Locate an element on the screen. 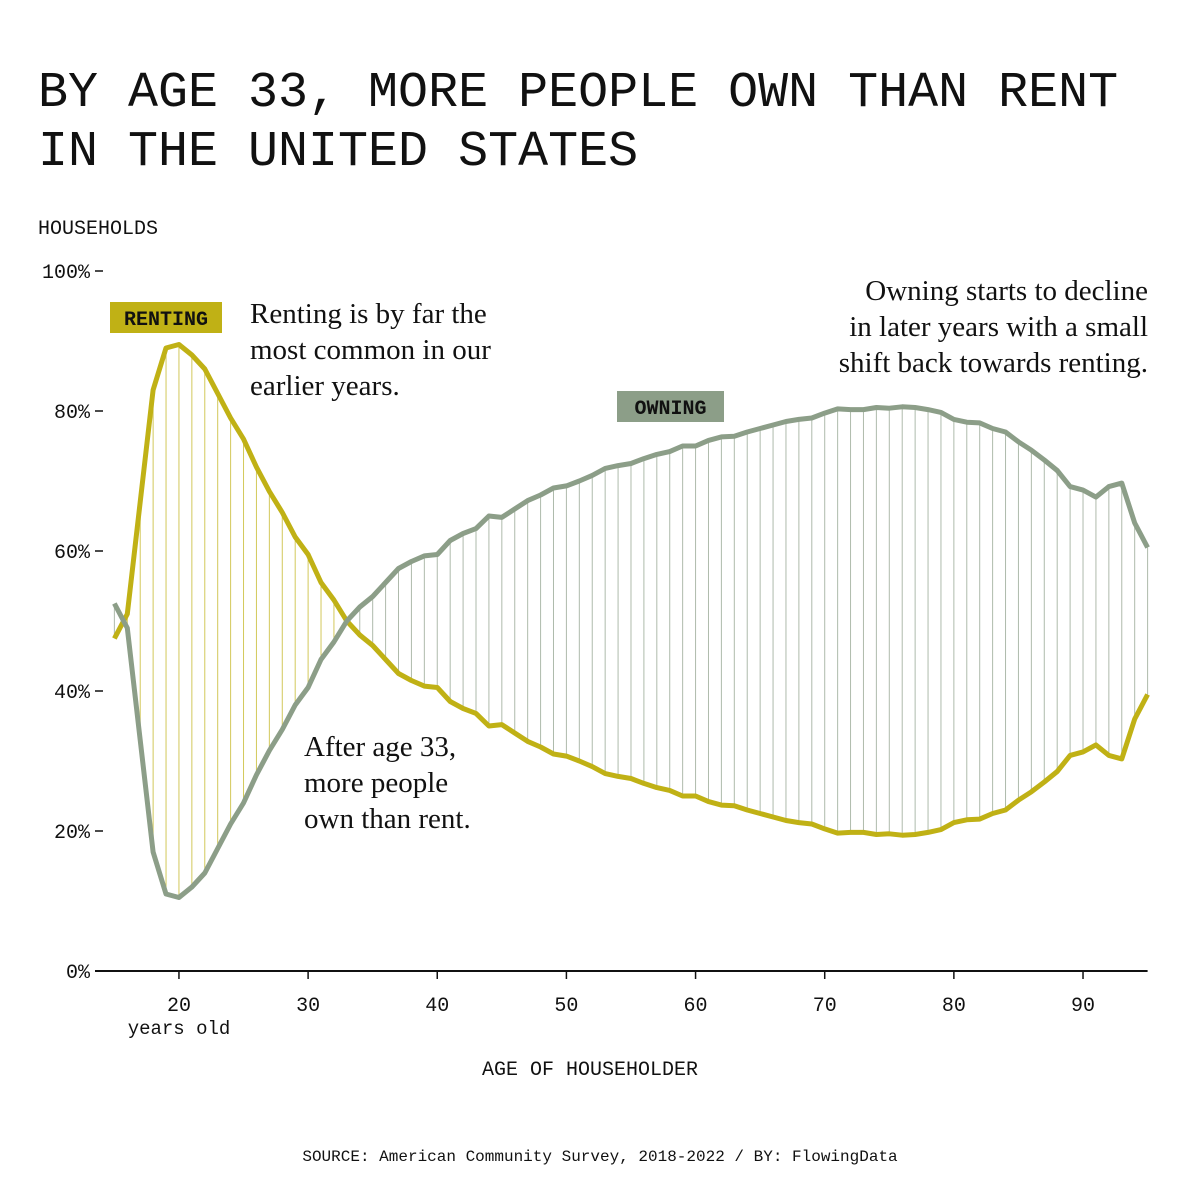 Image resolution: width=1200 pixels, height=1200 pixels. annotation: shift back towards renting. is located at coordinates (993, 363).